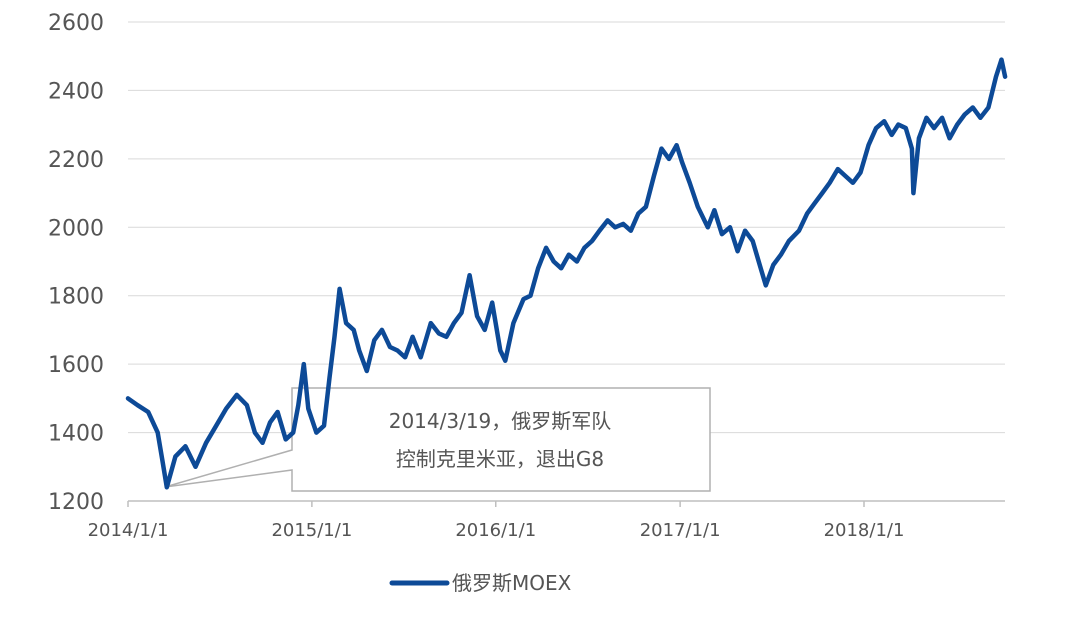 This screenshot has width=1080, height=618. What do you see at coordinates (500, 421) in the screenshot?
I see `annotation-line-1: 2014/3/19，俄罗斯军队` at bounding box center [500, 421].